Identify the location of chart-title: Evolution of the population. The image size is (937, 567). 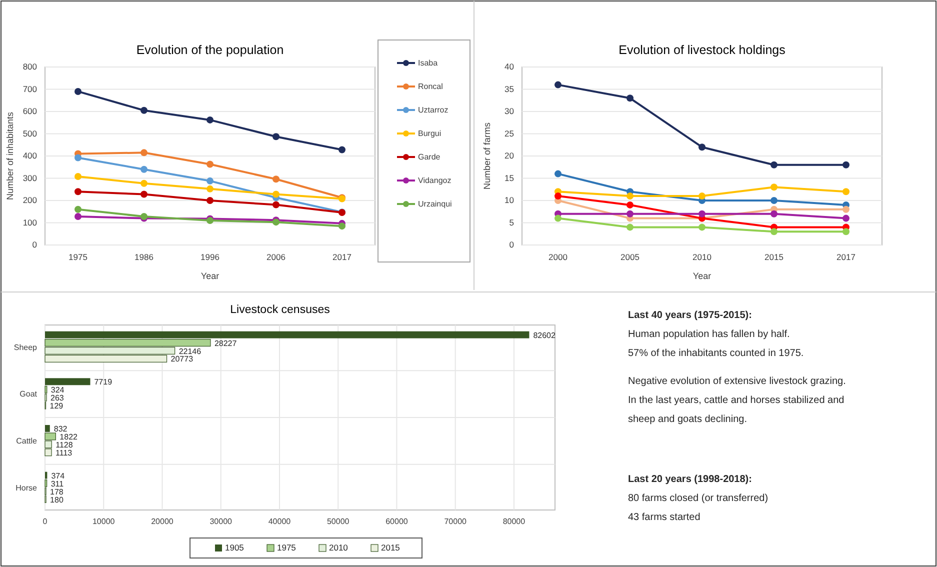
(210, 50).